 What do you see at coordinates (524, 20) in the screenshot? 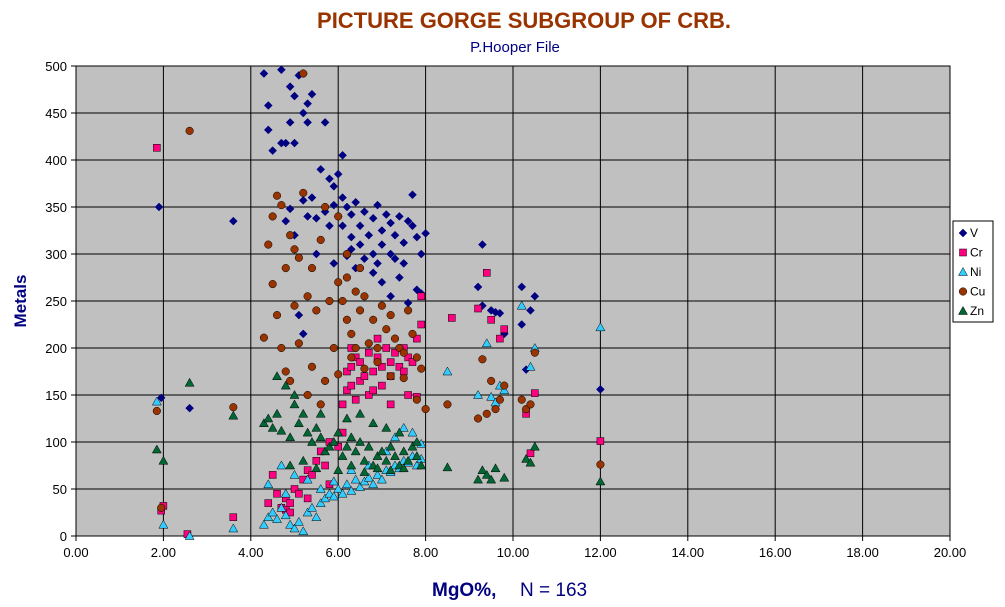
I see `chart-title: PICTURE GORGE SUBGROUP OF CRB.` at bounding box center [524, 20].